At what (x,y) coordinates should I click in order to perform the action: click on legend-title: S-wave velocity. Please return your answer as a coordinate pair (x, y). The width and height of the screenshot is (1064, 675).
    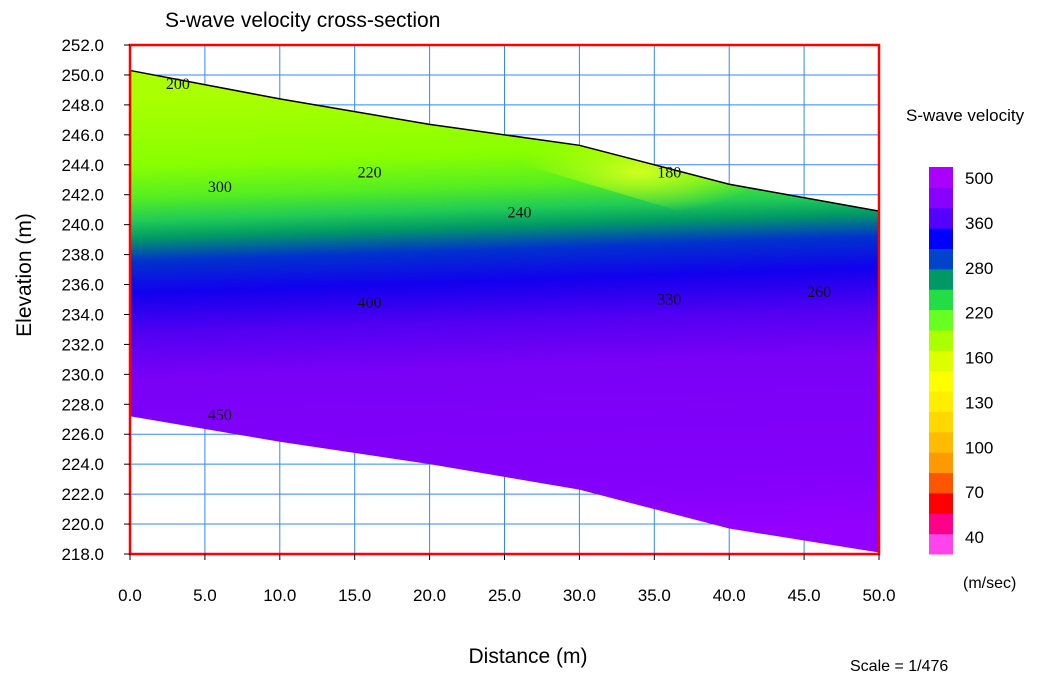
    Looking at the image, I should click on (965, 115).